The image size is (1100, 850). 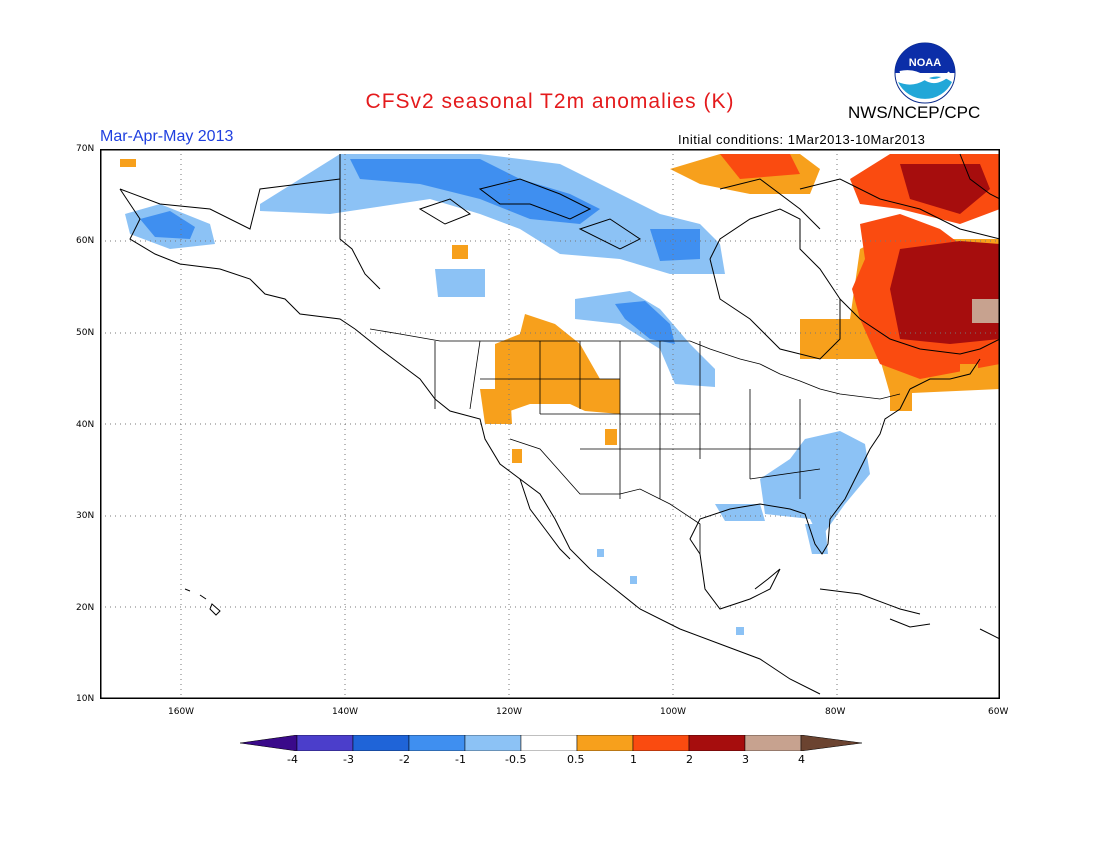 I want to click on colorbar-label-neg4: -4, so click(x=292, y=759).